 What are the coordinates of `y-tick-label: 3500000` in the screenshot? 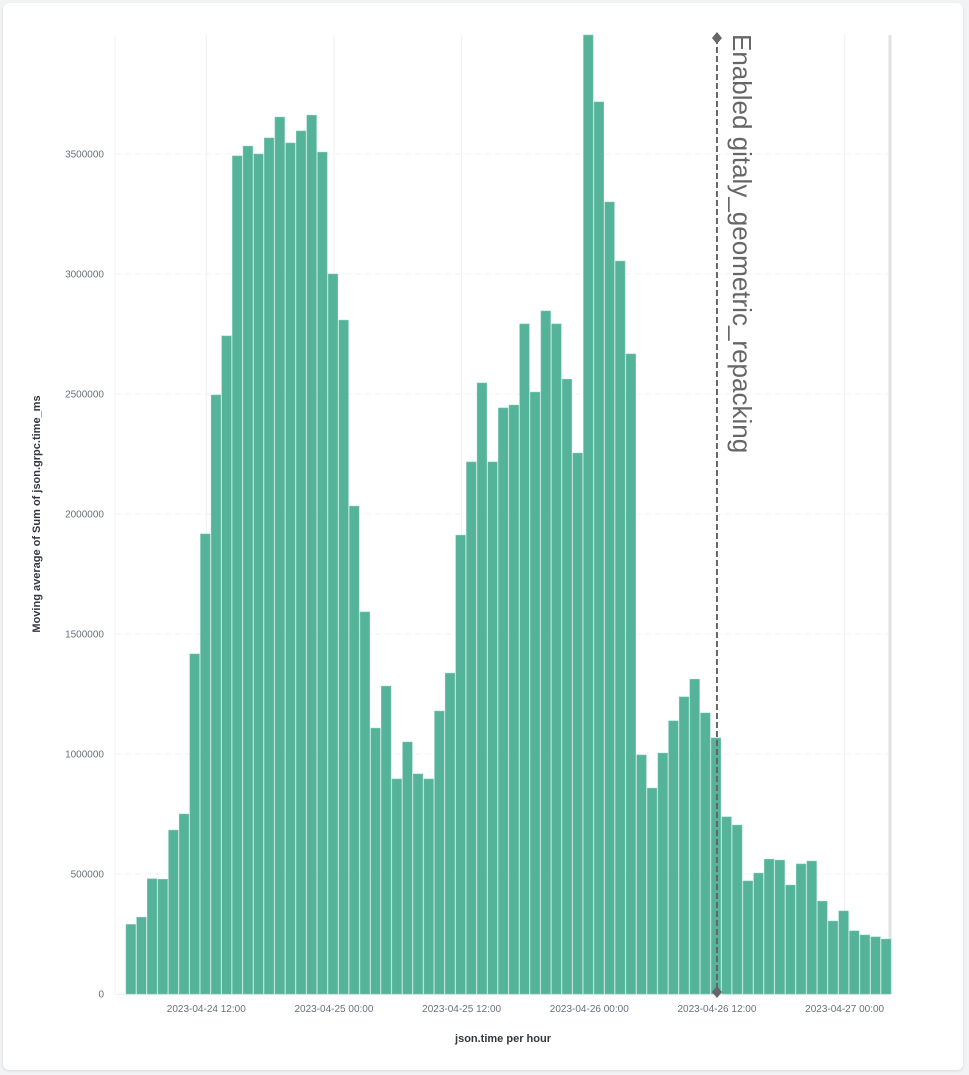 It's located at (84, 155).